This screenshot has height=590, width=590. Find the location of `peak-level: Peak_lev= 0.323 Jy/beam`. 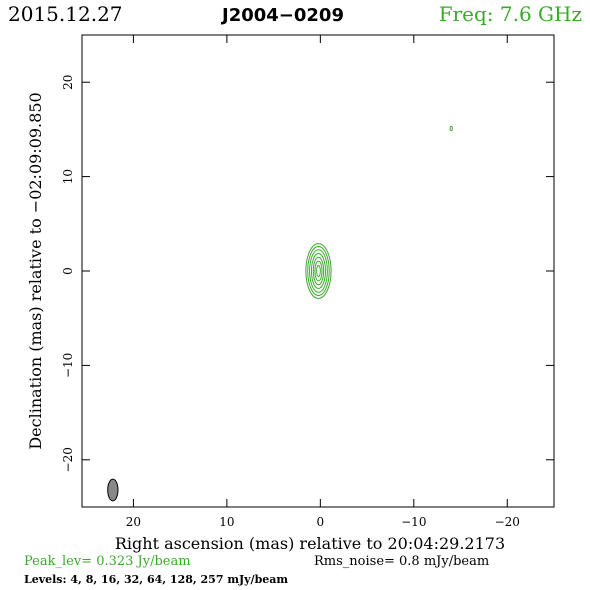

peak-level: Peak_lev= 0.323 Jy/beam is located at coordinates (107, 561).